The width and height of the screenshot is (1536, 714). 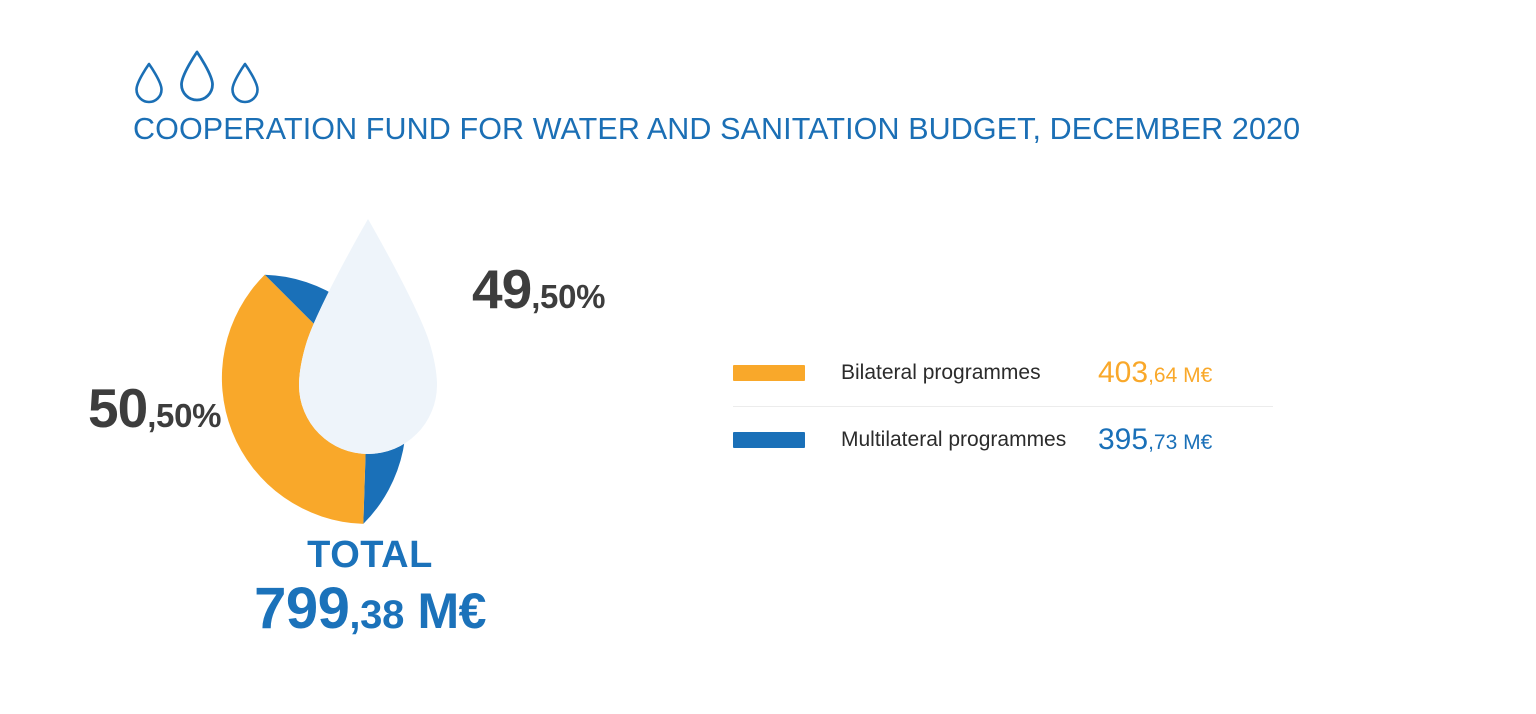 I want to click on legend-row-multilateral: Multilateral programmes 395,73 M€, so click(x=1003, y=440).